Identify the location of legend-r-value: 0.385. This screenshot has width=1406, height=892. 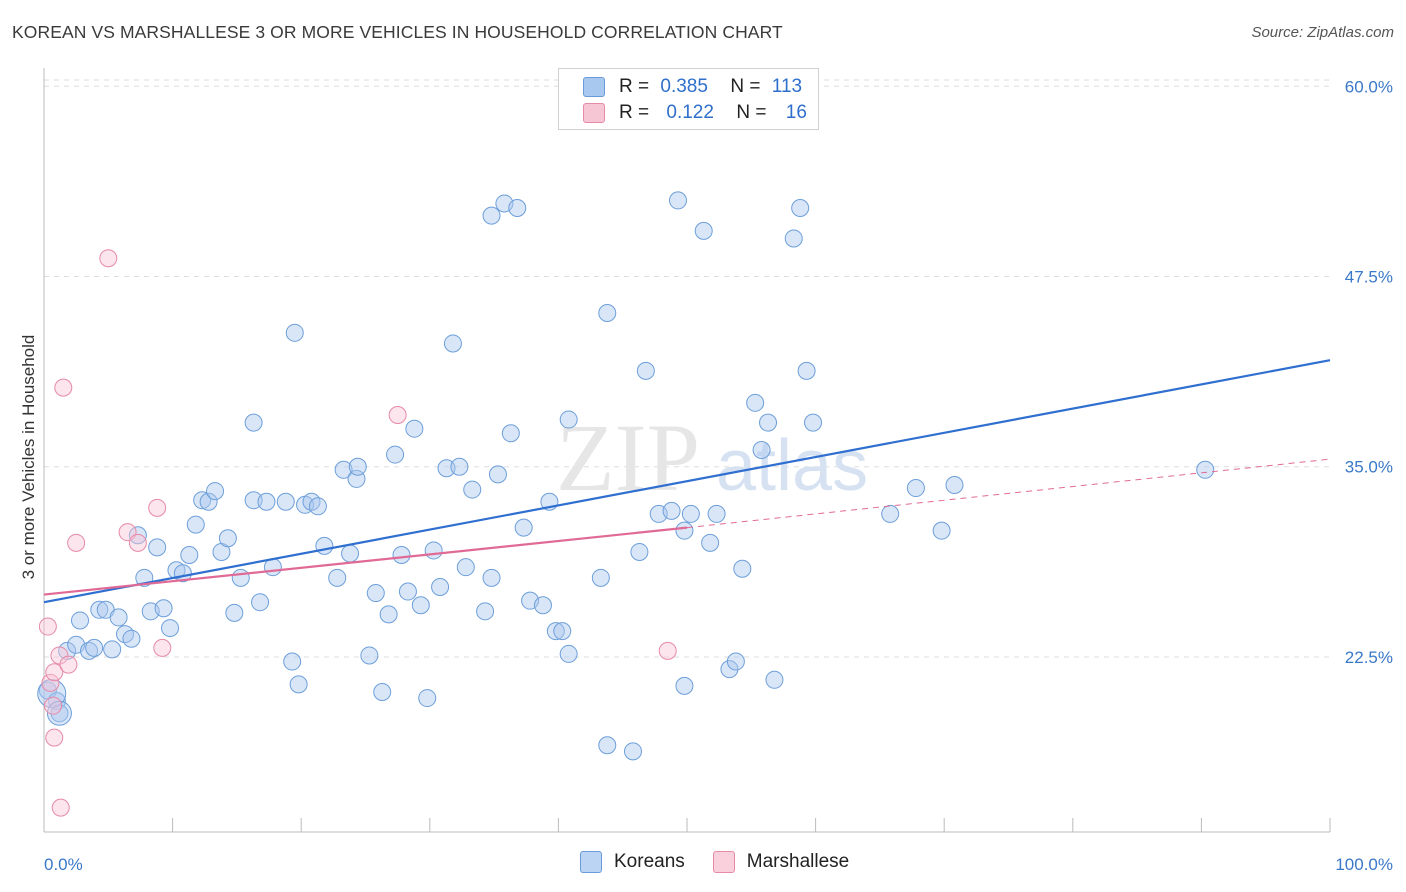
(684, 86).